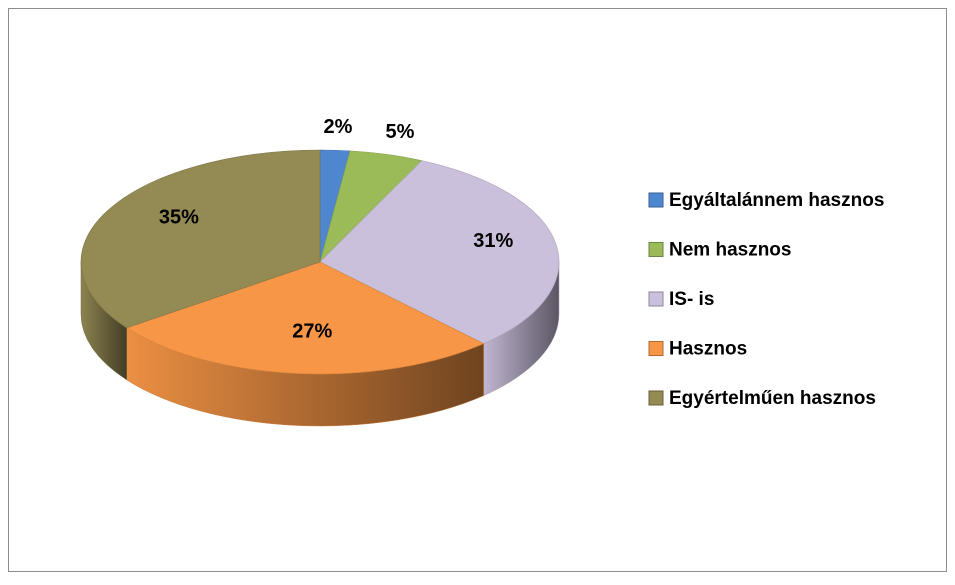 The height and width of the screenshot is (585, 955). I want to click on legend-label: Egyértelműen hasznos, so click(772, 398).